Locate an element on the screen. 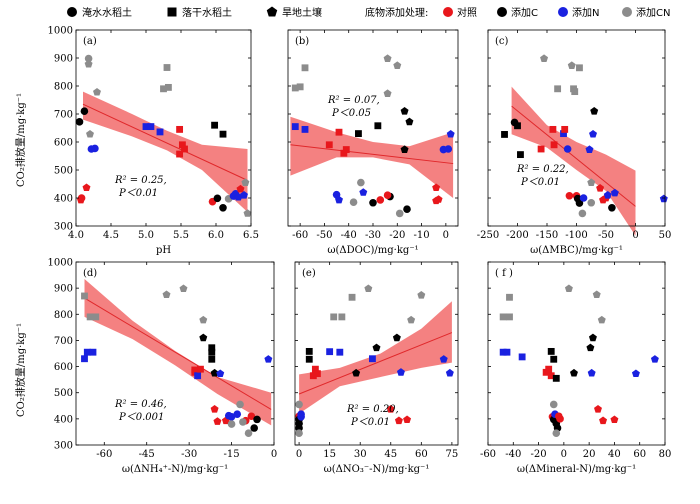 This screenshot has width=700, height=504. panel-label: (d) is located at coordinates (90, 273).